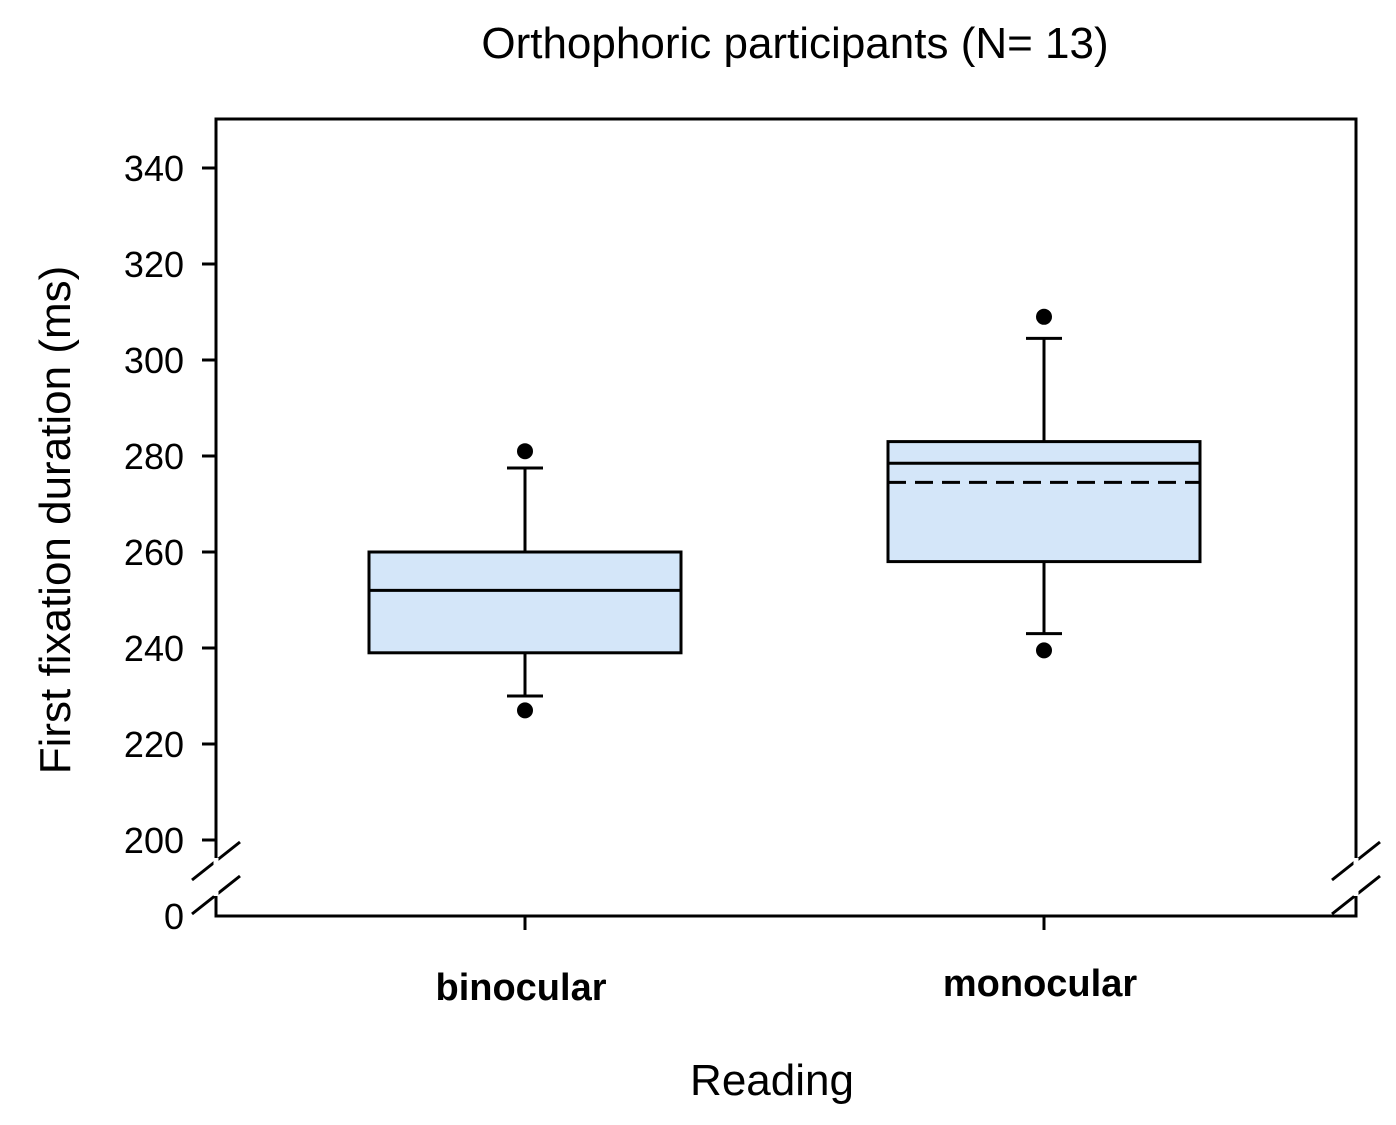 The height and width of the screenshot is (1125, 1396). What do you see at coordinates (1040, 984) in the screenshot?
I see `x-category-label: monocular` at bounding box center [1040, 984].